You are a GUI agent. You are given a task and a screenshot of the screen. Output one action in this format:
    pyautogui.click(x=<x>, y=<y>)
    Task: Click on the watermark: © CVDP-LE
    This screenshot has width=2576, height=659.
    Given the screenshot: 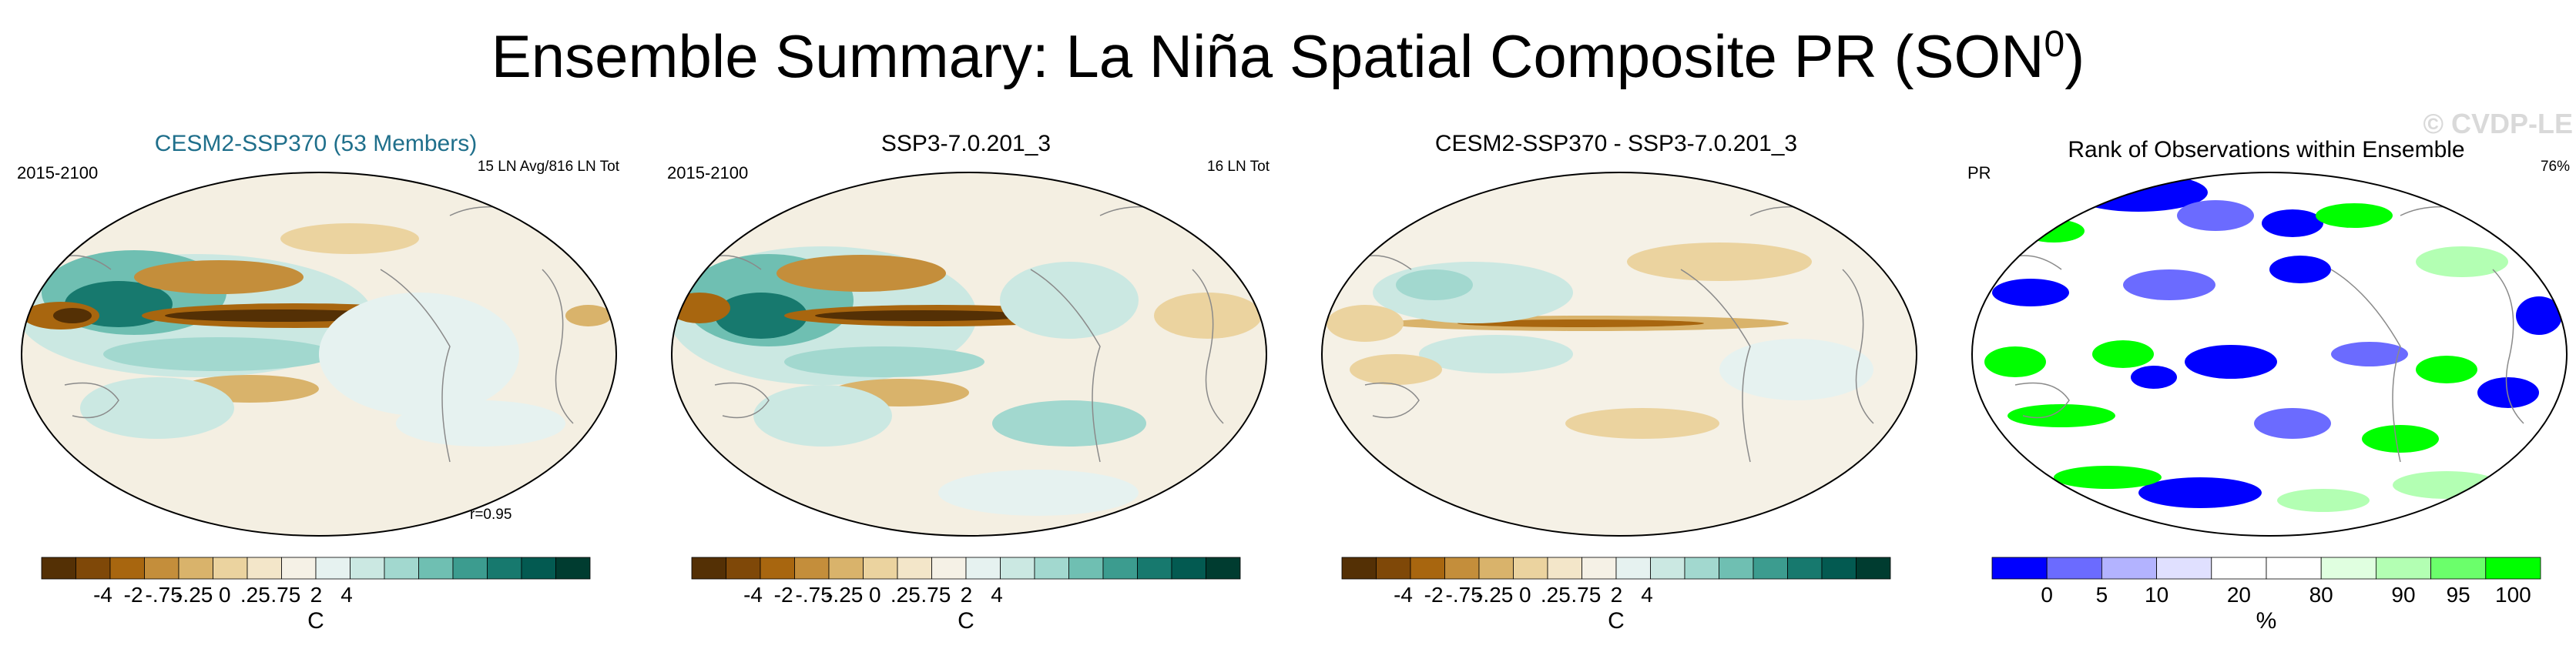 What is the action you would take?
    pyautogui.click(x=2498, y=123)
    